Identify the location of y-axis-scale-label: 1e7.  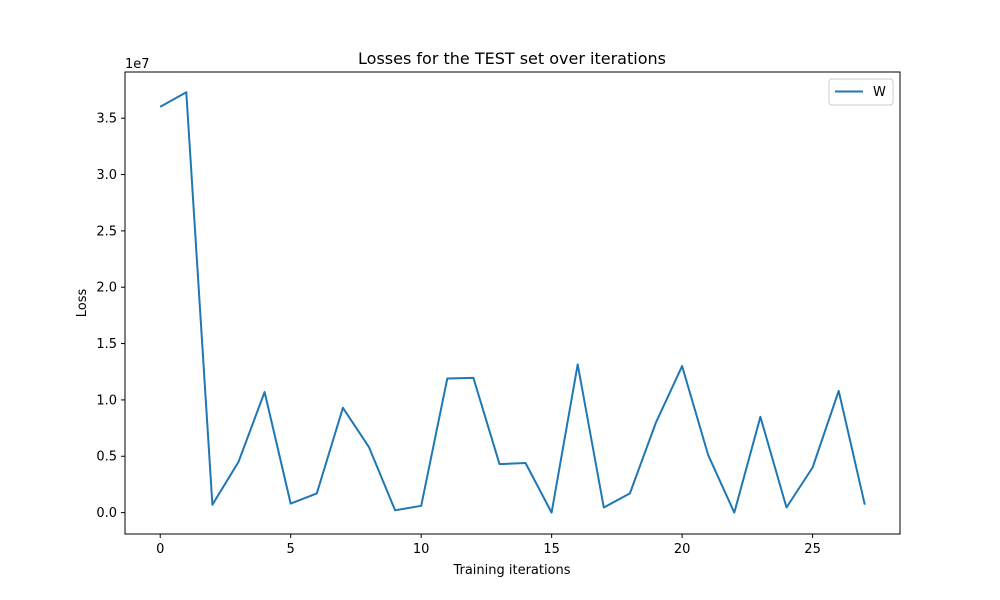
(137, 64).